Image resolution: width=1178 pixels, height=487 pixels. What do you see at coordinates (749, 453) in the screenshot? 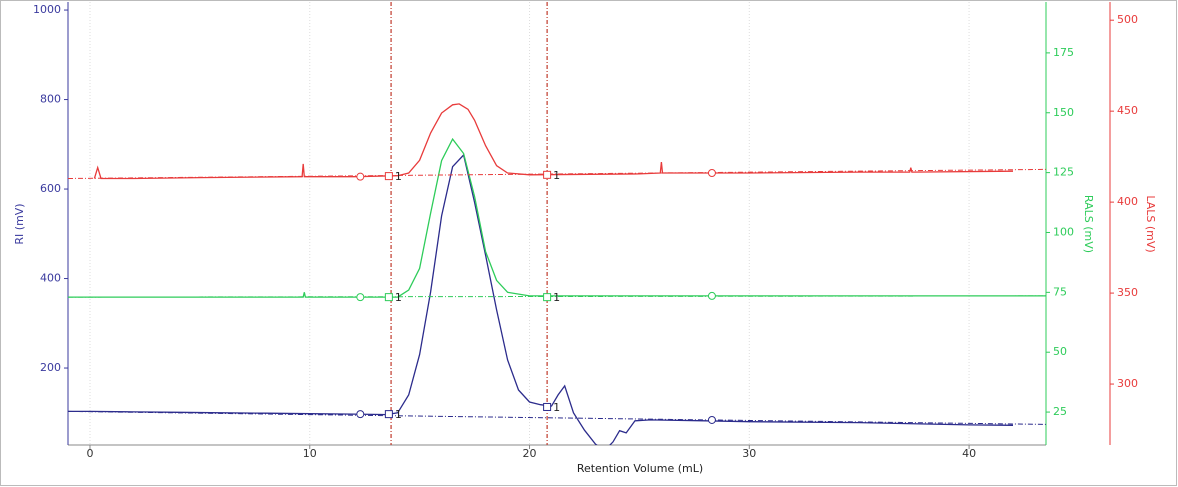
I see `x-tick-label: 30` at bounding box center [749, 453].